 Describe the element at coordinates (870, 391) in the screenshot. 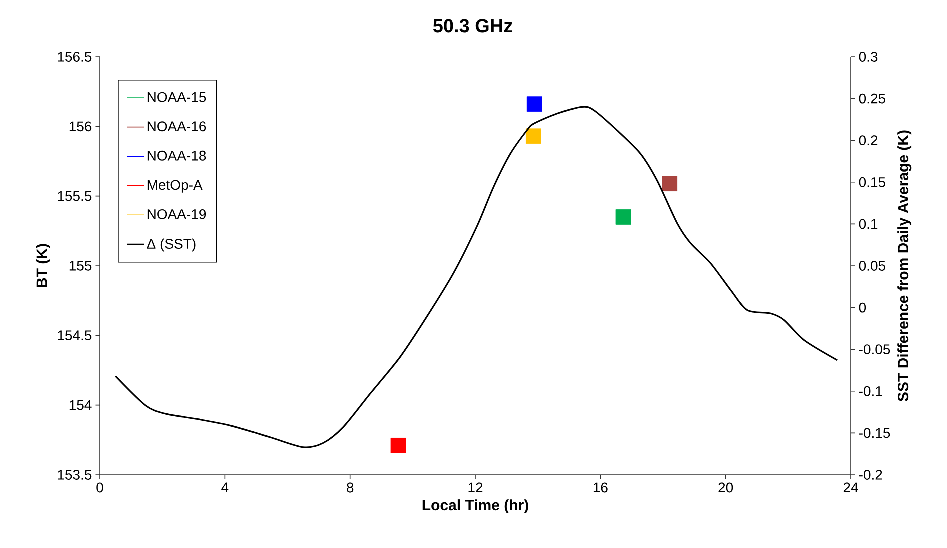

I see `y2-tick-label: -0.1` at that location.